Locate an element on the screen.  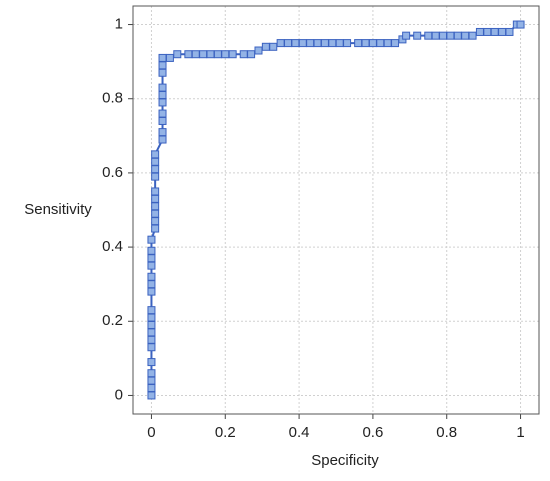
x-axis-label: Specificity is located at coordinates (345, 460).